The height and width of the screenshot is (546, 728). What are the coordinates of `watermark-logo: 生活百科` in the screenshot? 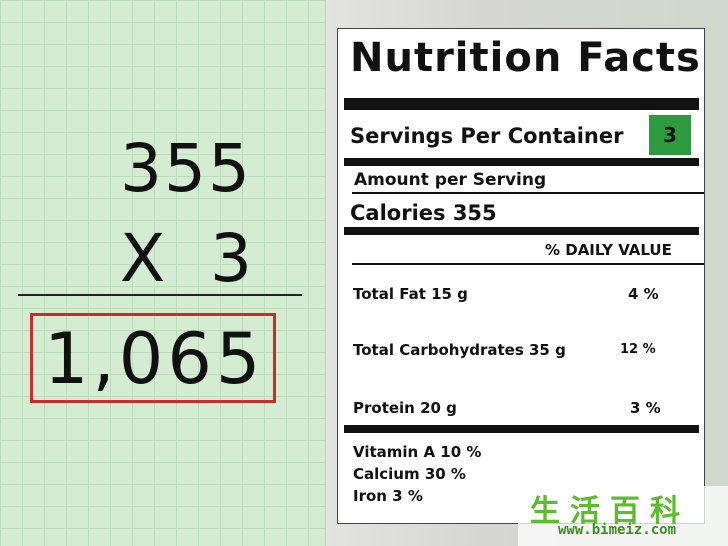 It's located at (610, 511).